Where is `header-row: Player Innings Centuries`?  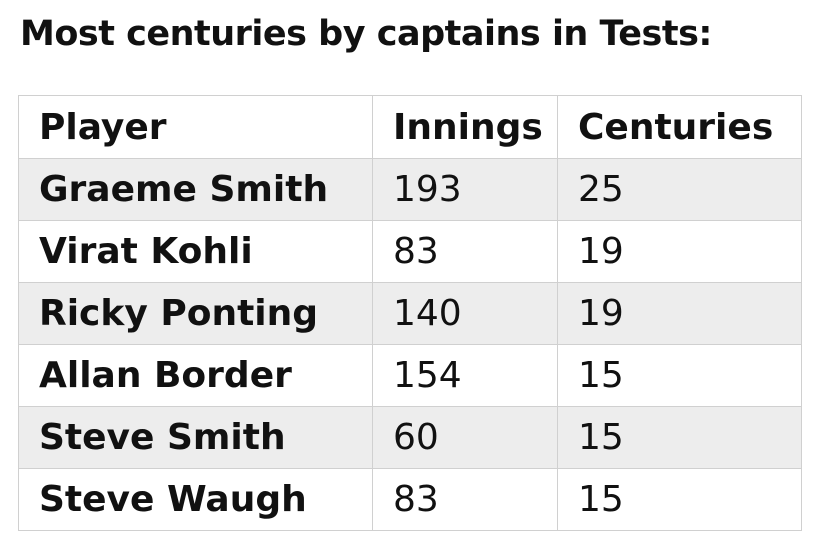 header-row: Player Innings Centuries is located at coordinates (410, 127).